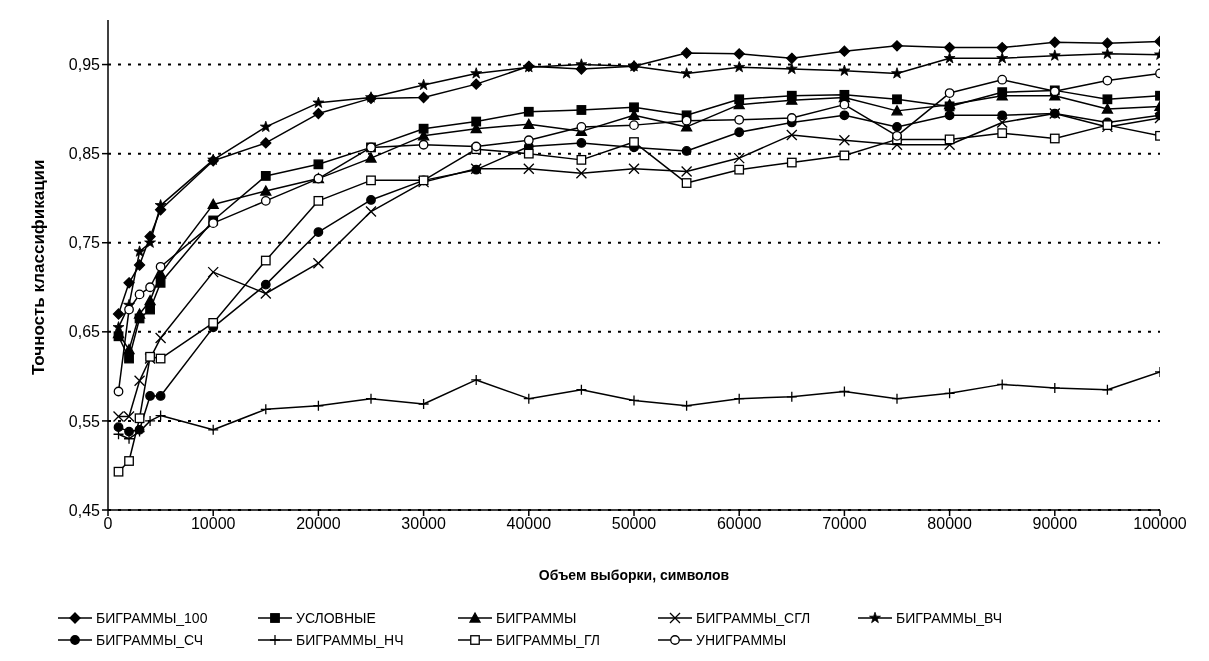 Image resolution: width=1209 pixels, height=661 pixels. Describe the element at coordinates (84, 510) in the screenshot. I see `y-tick-label: 0,45` at that location.